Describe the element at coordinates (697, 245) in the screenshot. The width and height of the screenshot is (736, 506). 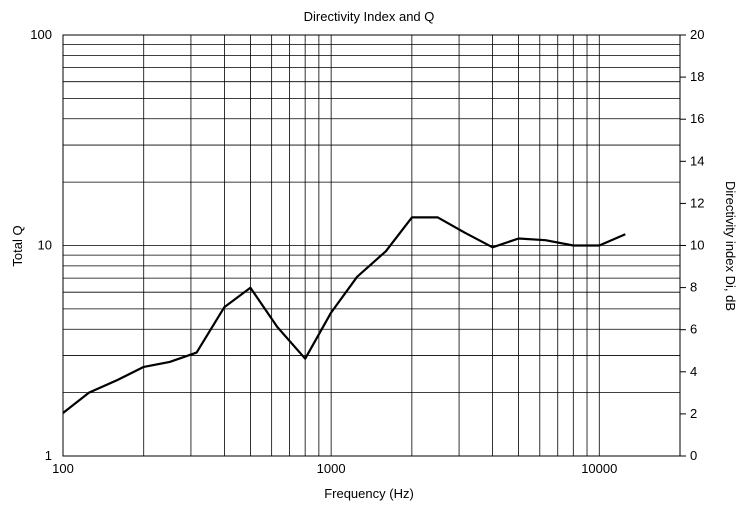
I see `y-right-tick-label: 10` at that location.